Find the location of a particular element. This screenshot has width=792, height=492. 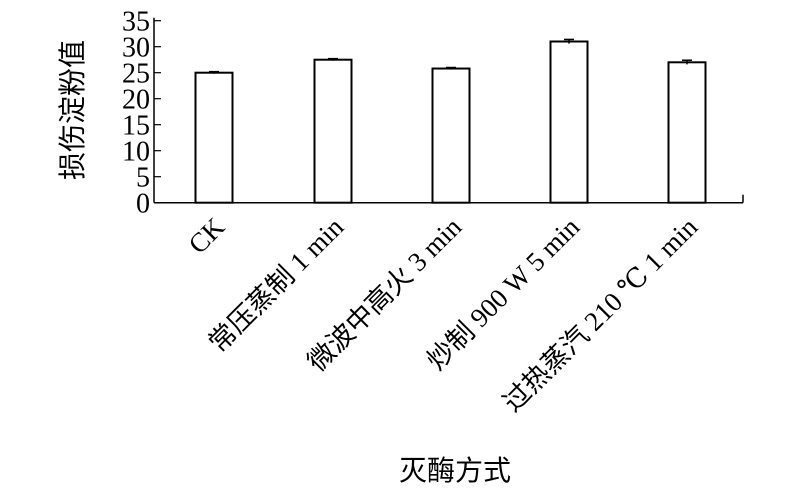

y-tick-label: 10 is located at coordinates (136, 152).